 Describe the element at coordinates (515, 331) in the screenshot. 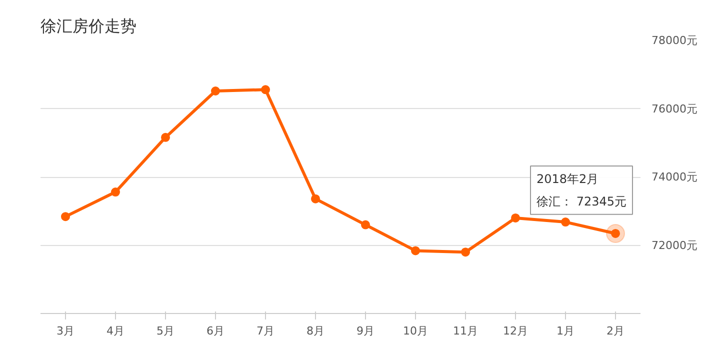

I see `x-tick-label: 12月` at that location.